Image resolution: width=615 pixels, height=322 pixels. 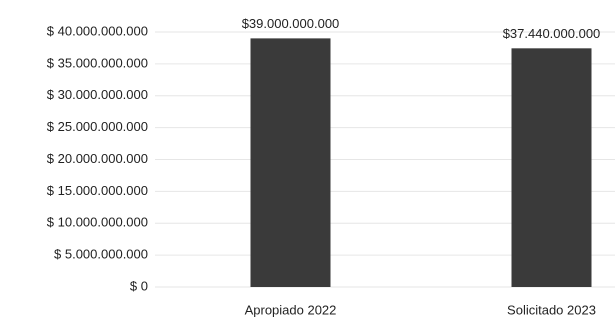 What do you see at coordinates (552, 33) in the screenshot?
I see `value-label: $37.440.000.000` at bounding box center [552, 33].